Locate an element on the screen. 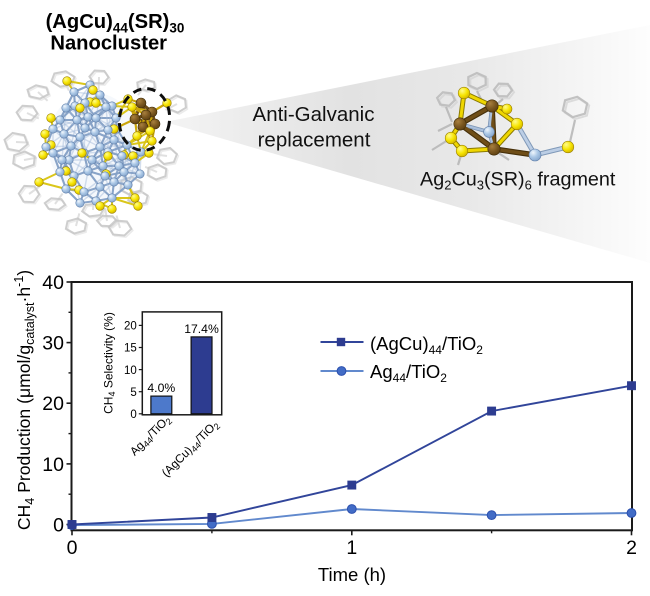 The width and height of the screenshot is (650, 596). svg-text: 15 is located at coordinates (130, 349).